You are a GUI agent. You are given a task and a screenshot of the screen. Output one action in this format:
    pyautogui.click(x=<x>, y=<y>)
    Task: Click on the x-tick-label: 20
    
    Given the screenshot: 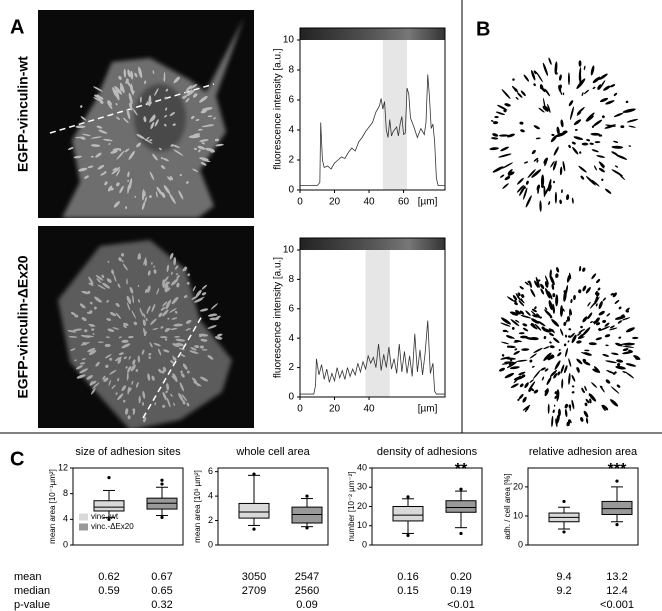 What is the action you would take?
    pyautogui.click(x=335, y=409)
    